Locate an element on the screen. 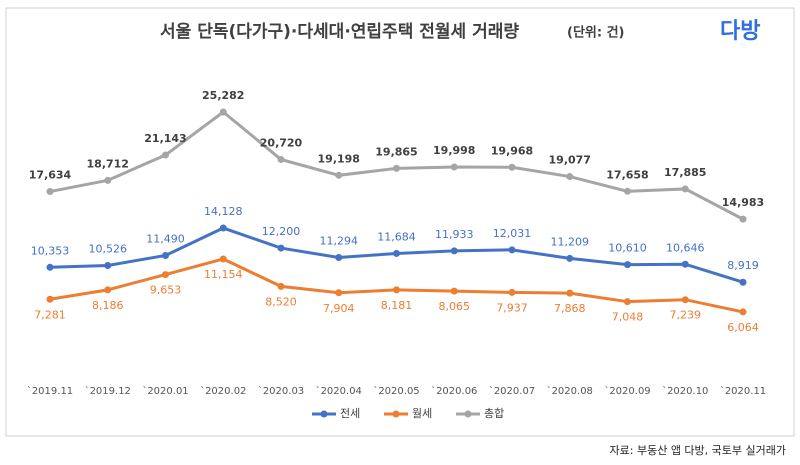 The image size is (800, 465). data-label: 25,282 is located at coordinates (223, 95).